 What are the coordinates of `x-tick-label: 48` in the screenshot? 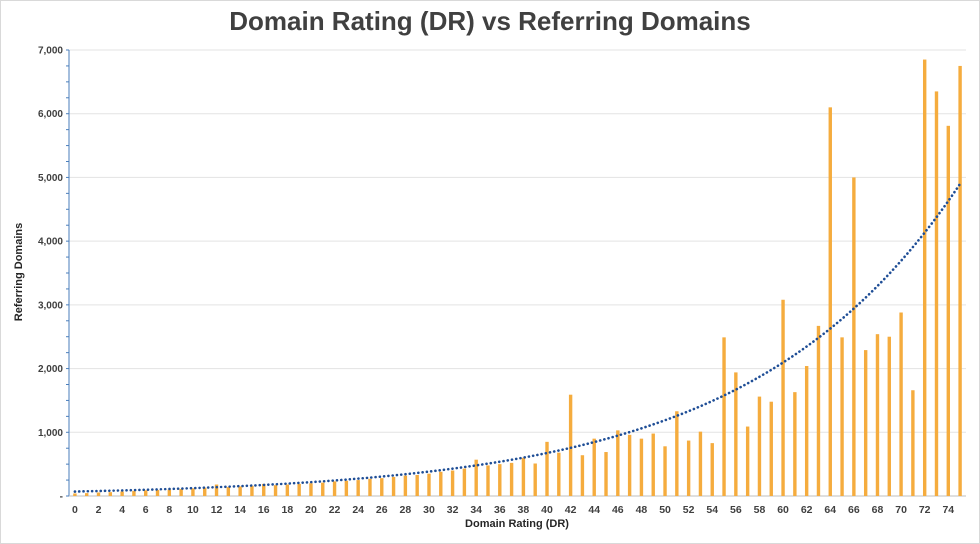 It's located at (642, 510).